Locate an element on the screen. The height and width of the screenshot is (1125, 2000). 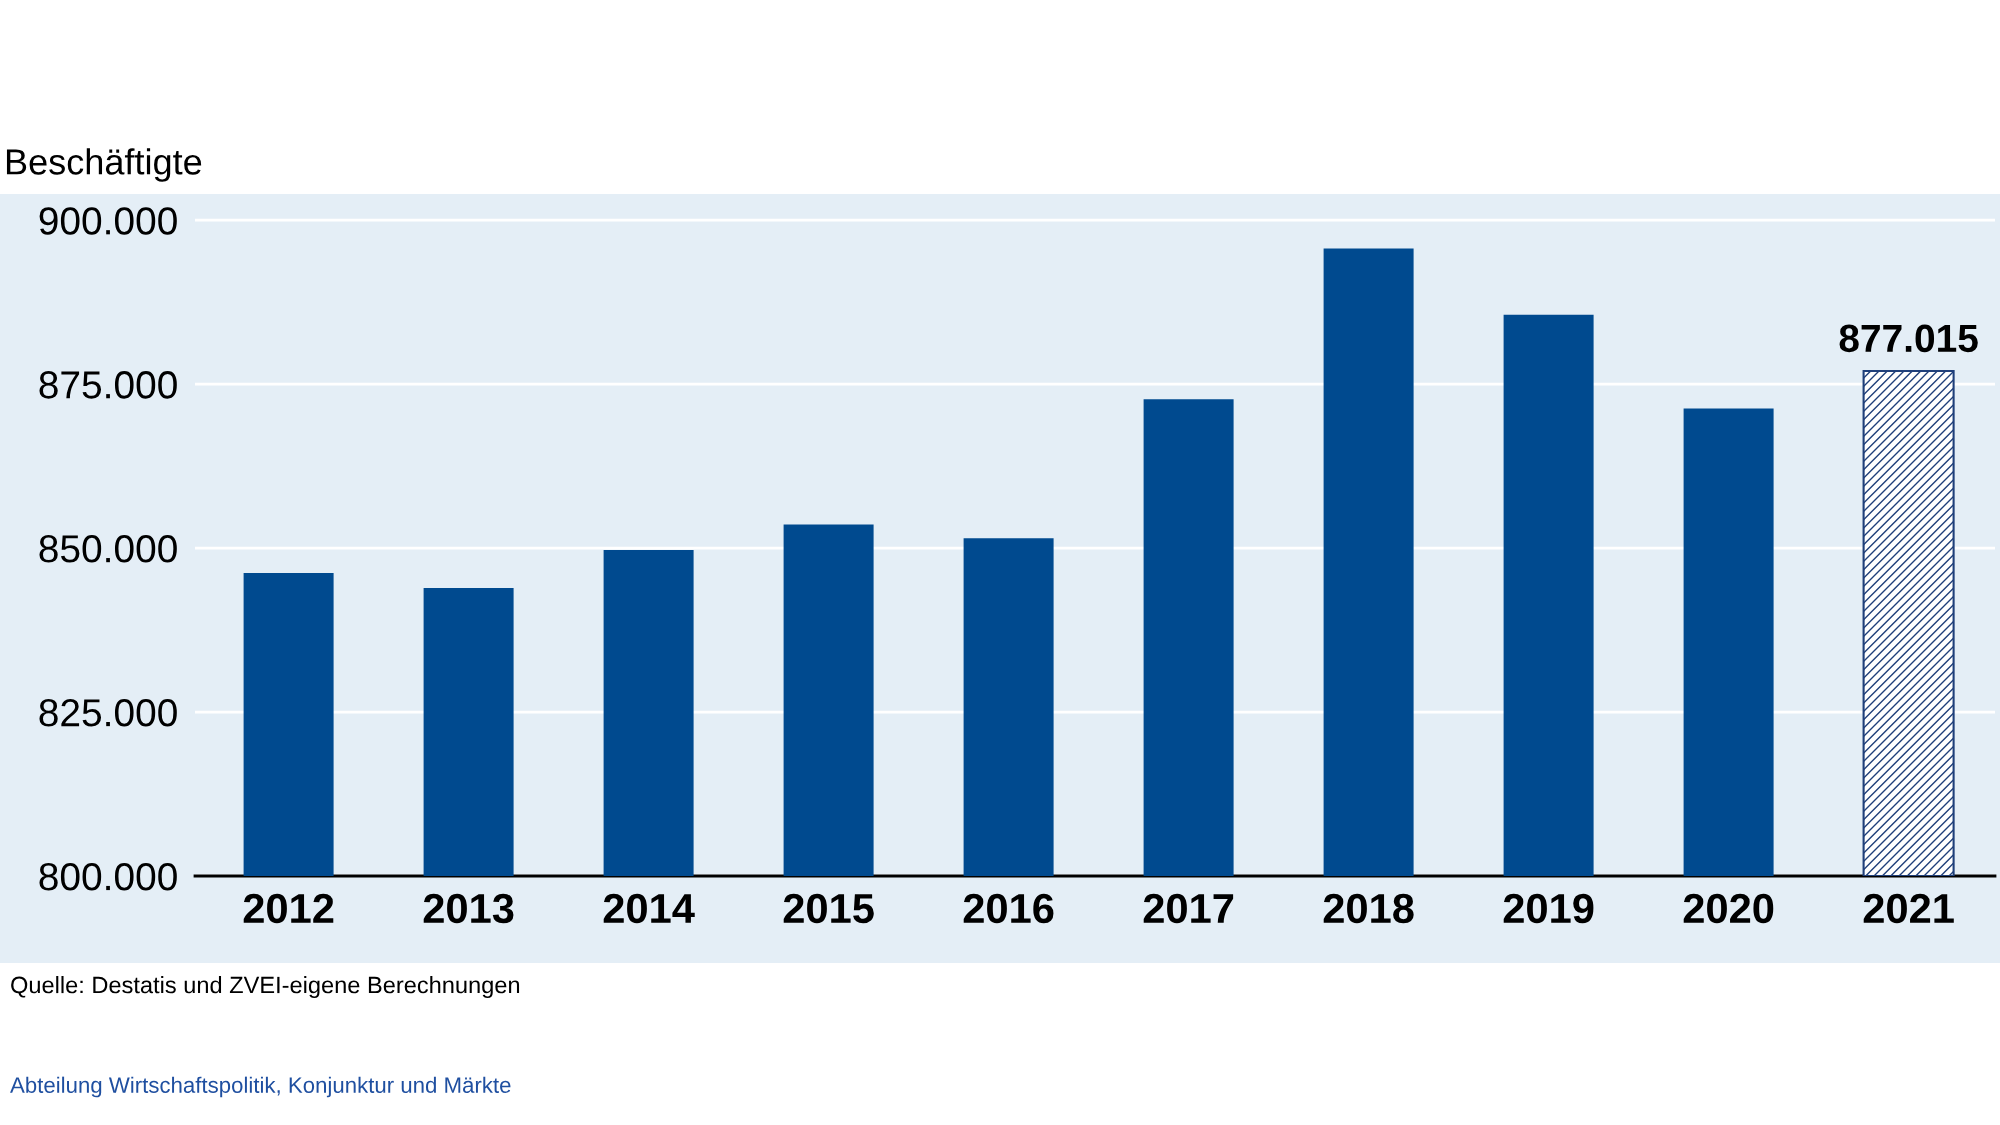
x-tick-label: 2013 is located at coordinates (468, 908).